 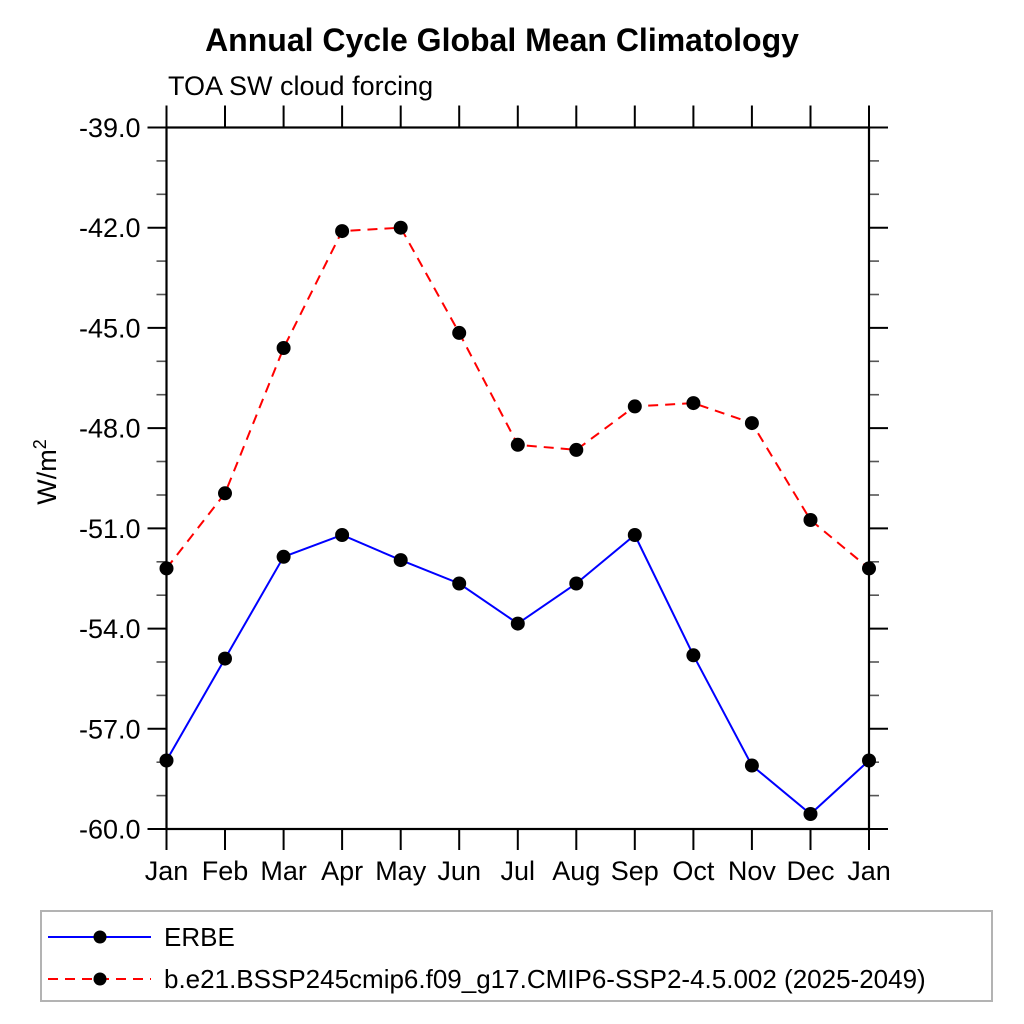 What do you see at coordinates (576, 871) in the screenshot?
I see `svg-text: Aug` at bounding box center [576, 871].